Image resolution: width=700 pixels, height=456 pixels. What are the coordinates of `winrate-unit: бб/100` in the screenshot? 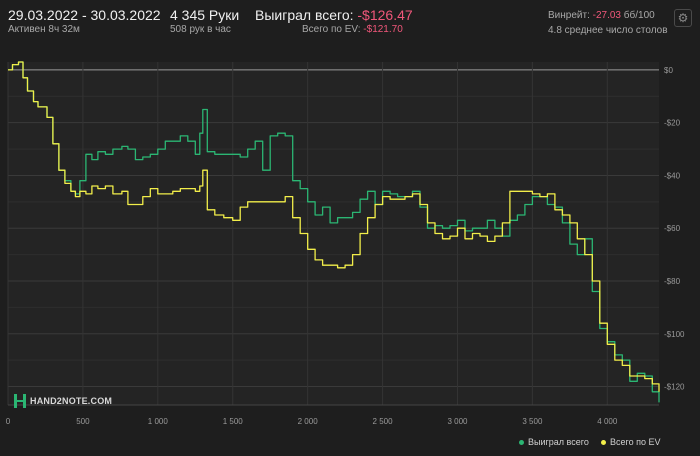 It's located at (639, 15).